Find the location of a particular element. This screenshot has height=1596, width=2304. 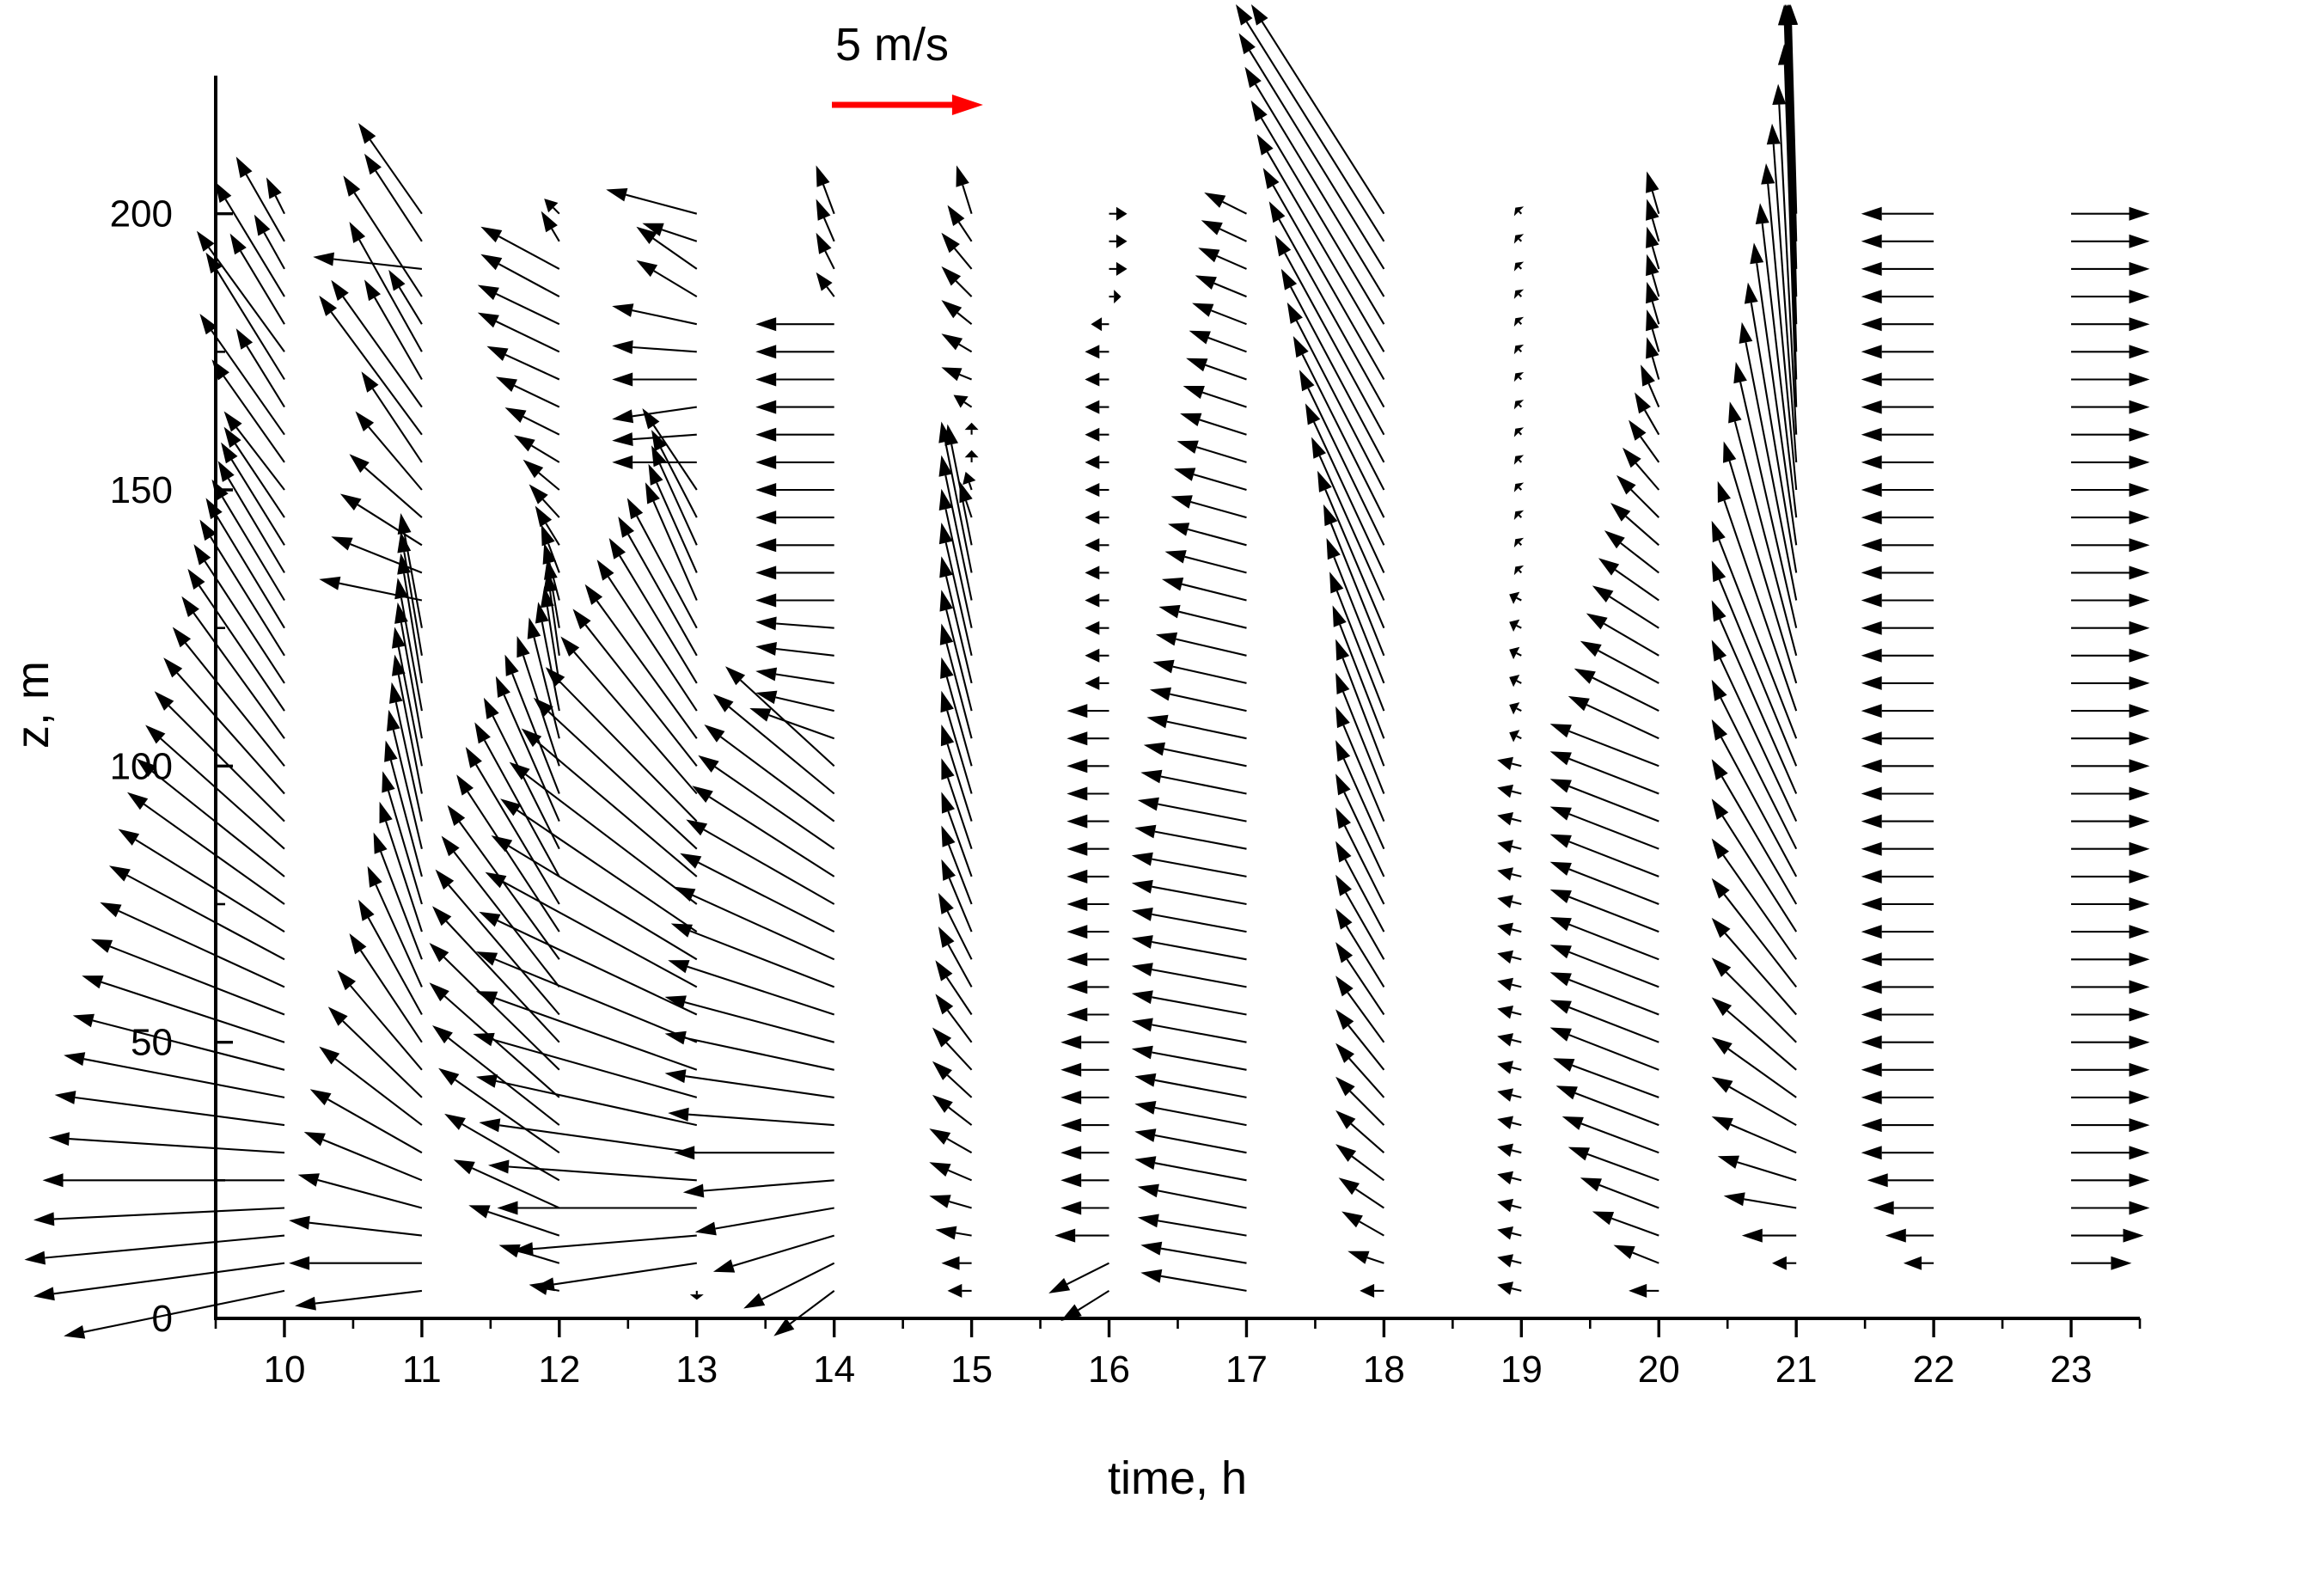

x-tick-label: 16 is located at coordinates (1109, 1369).